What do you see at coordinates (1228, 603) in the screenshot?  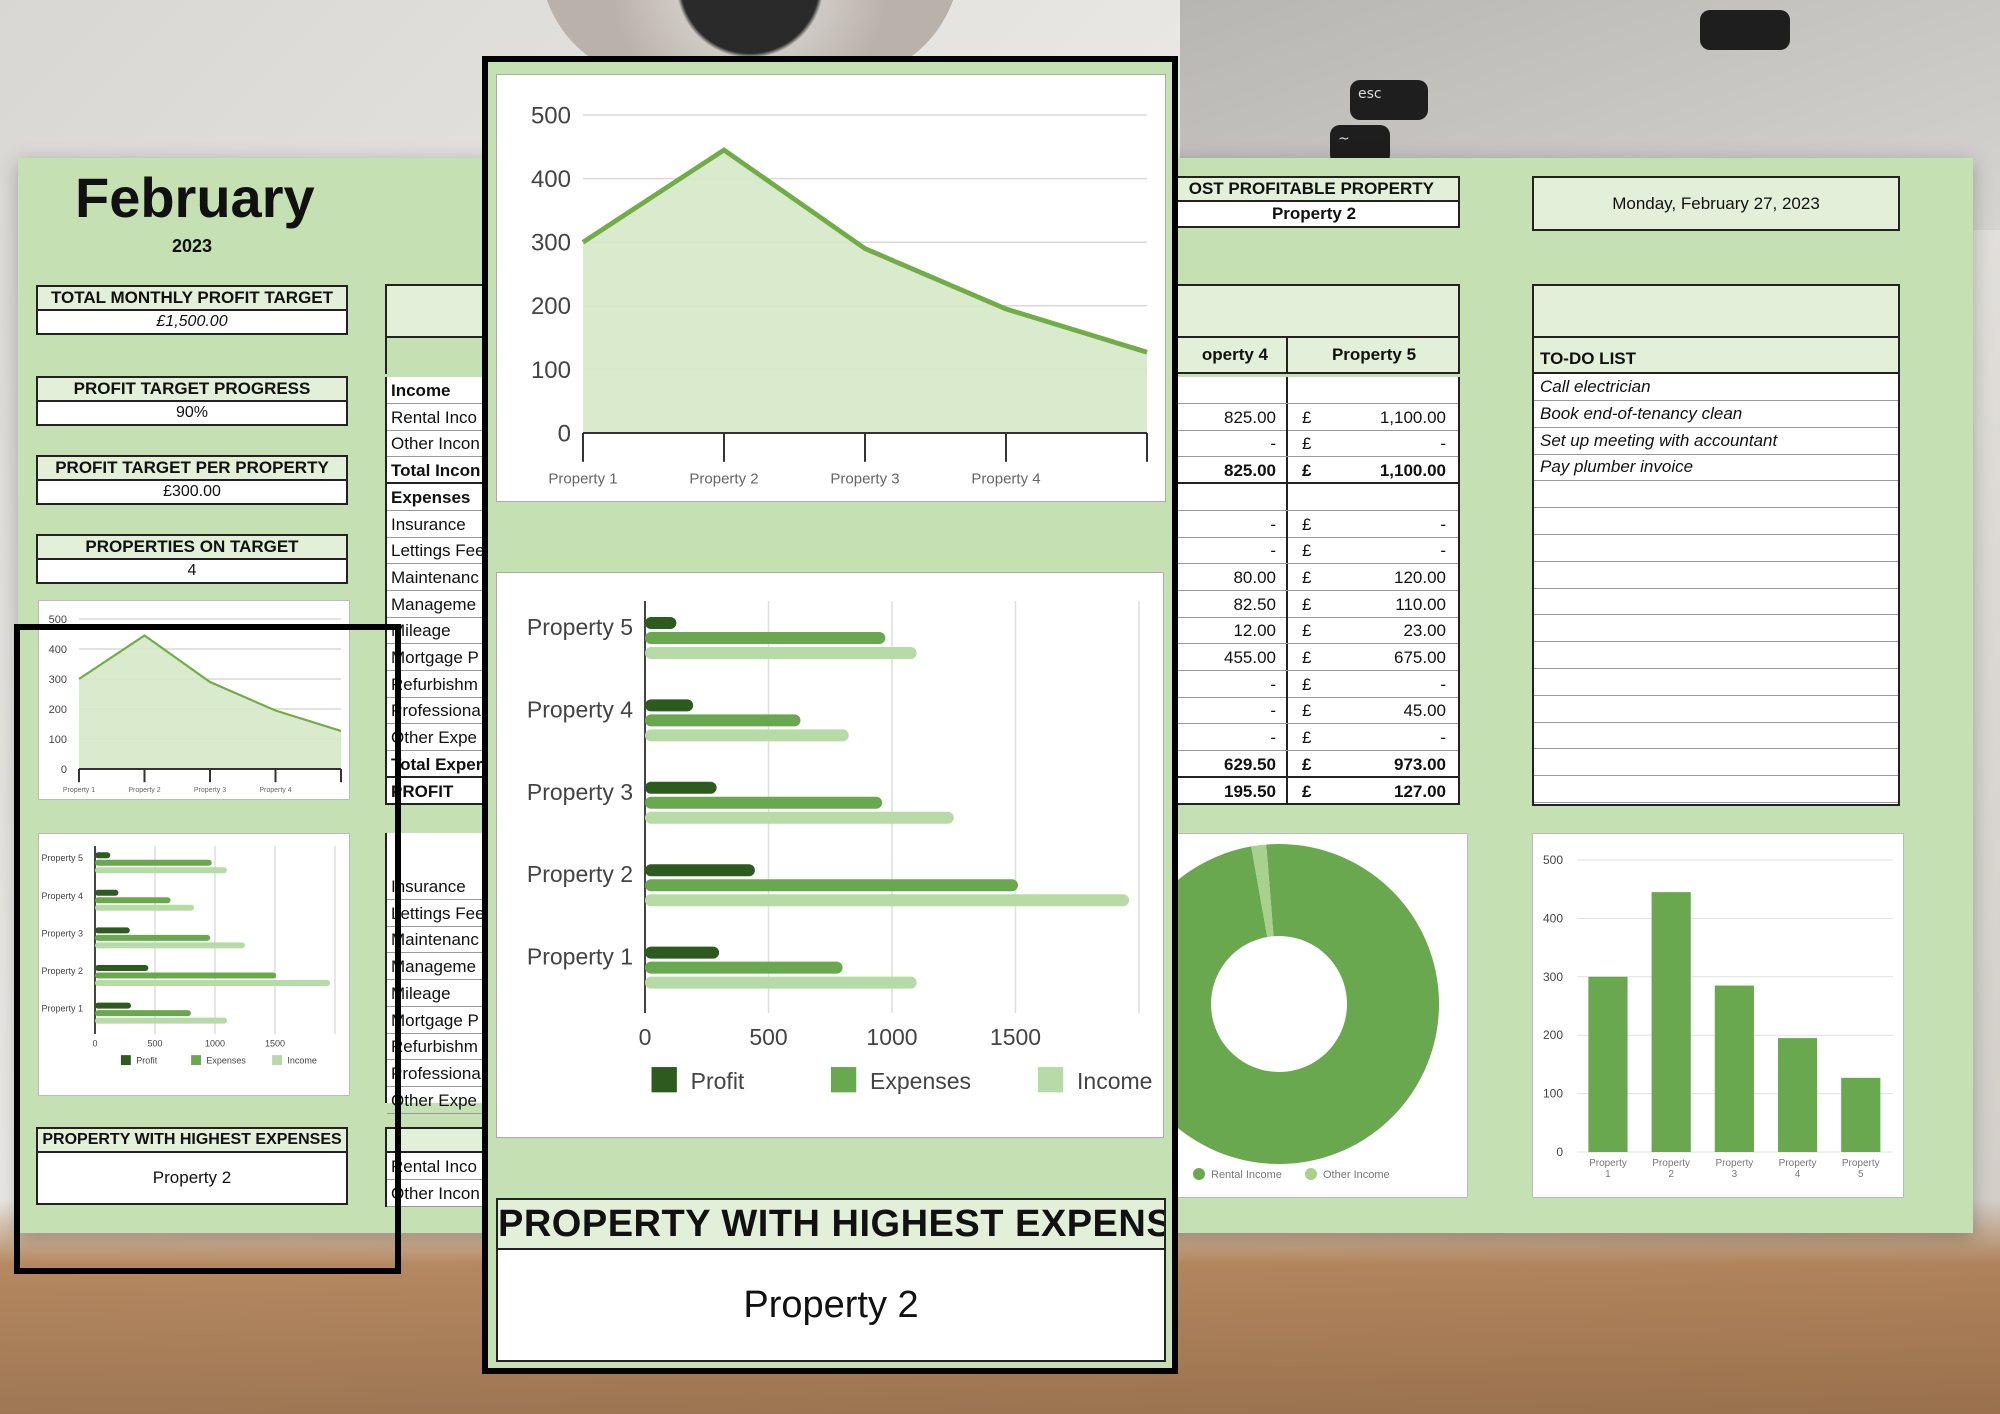 I see `cell-property-4: 82.50` at bounding box center [1228, 603].